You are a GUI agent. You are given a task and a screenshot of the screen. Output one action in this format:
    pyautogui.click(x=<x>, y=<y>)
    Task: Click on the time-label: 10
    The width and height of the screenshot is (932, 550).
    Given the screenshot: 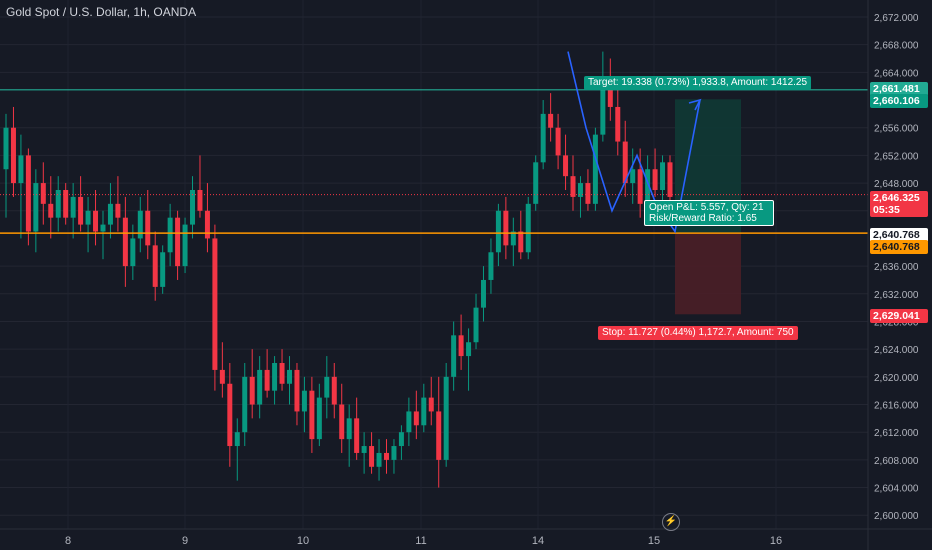 What is the action you would take?
    pyautogui.click(x=303, y=541)
    